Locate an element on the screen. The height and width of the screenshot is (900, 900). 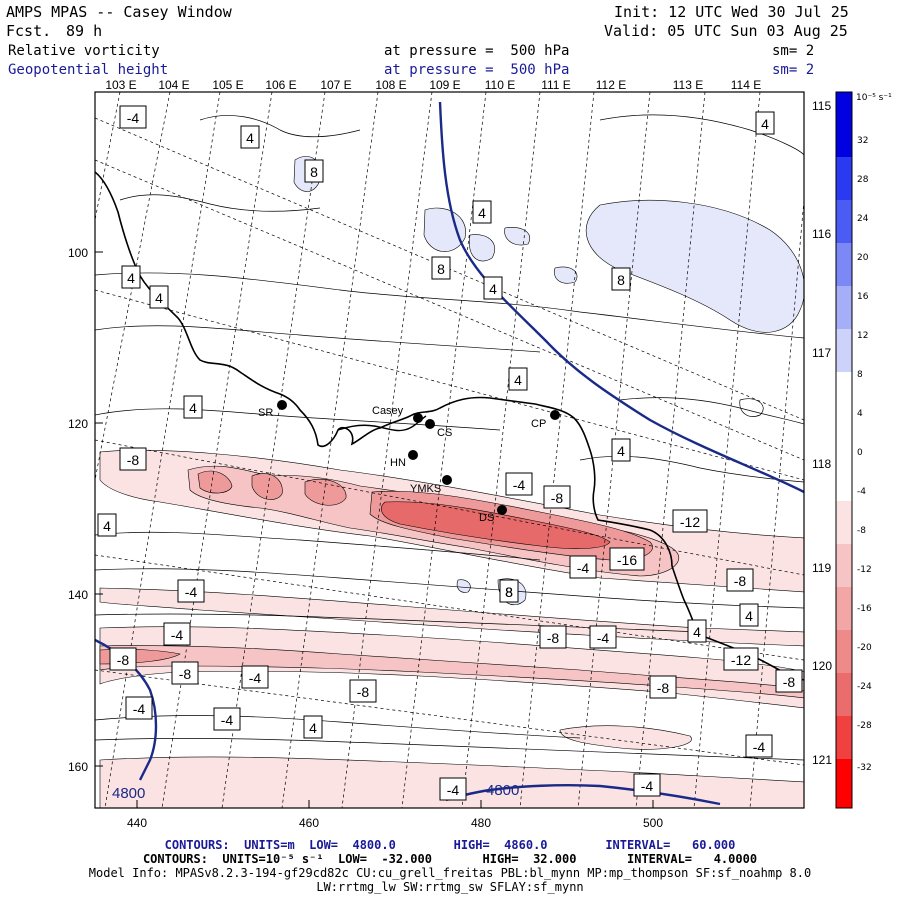
coastline-inner is located at coordinates (382, 423).